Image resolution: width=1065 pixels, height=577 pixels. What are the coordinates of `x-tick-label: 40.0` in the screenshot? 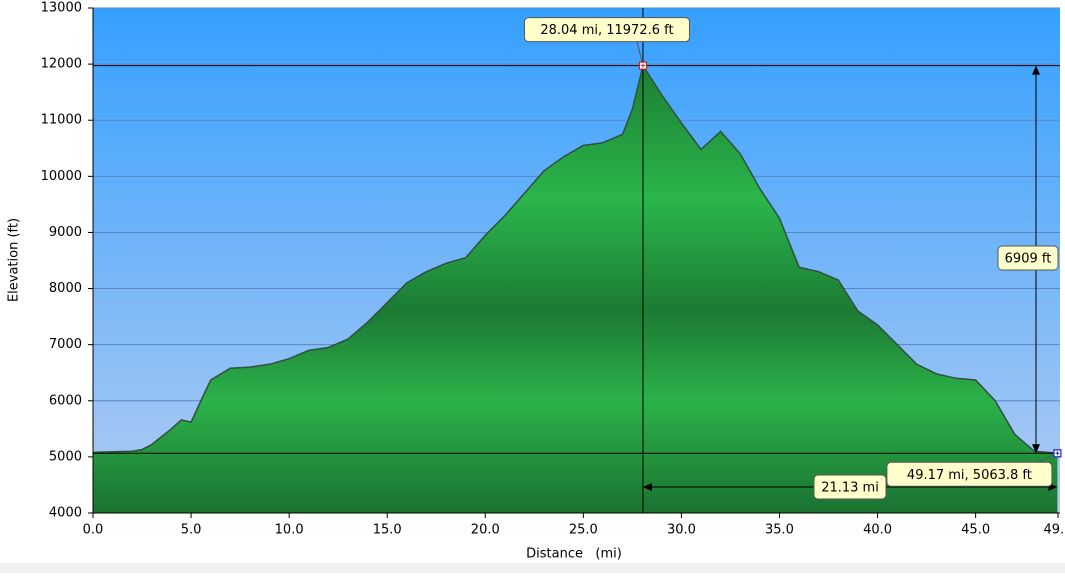 It's located at (877, 530).